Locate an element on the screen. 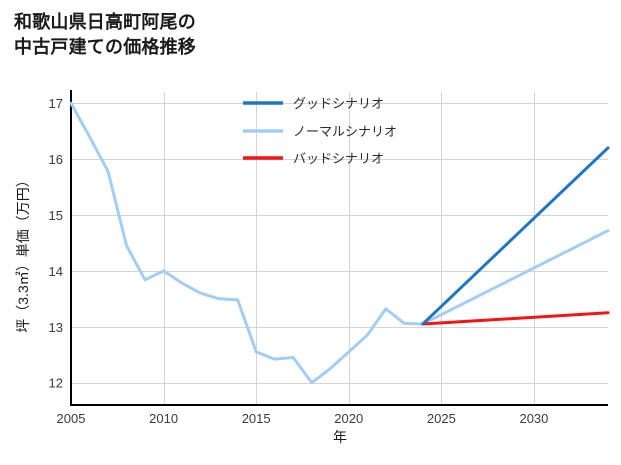  series-line-good is located at coordinates (515, 236).